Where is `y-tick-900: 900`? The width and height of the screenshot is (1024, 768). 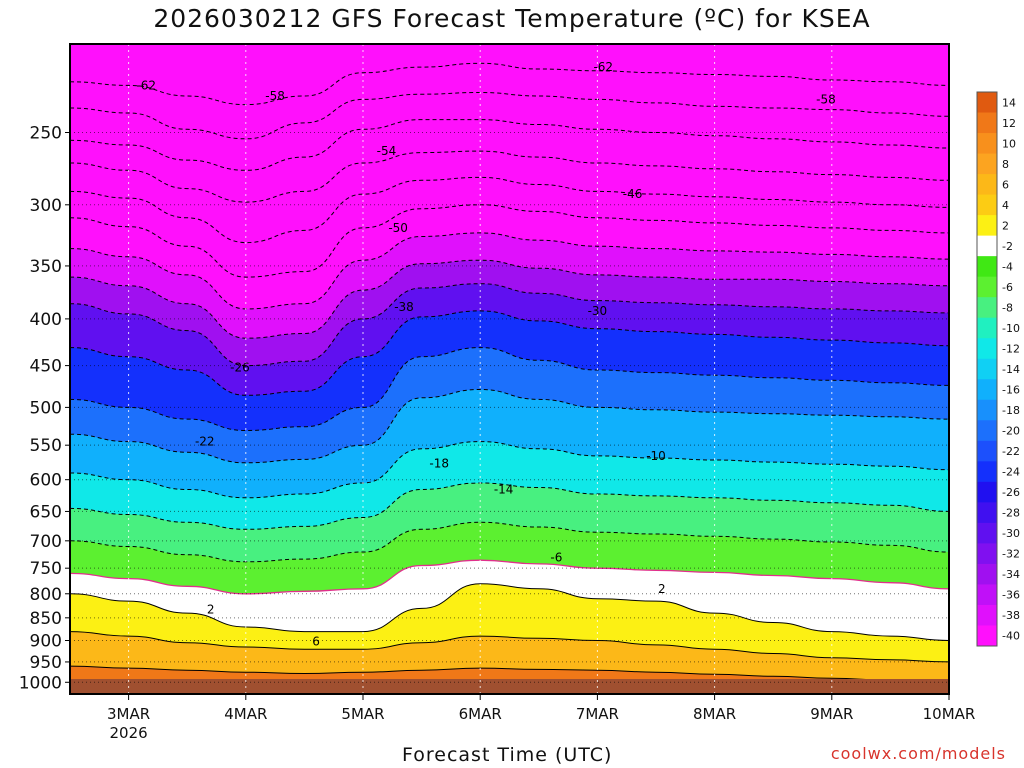 y-tick-900: 900 is located at coordinates (46, 641).